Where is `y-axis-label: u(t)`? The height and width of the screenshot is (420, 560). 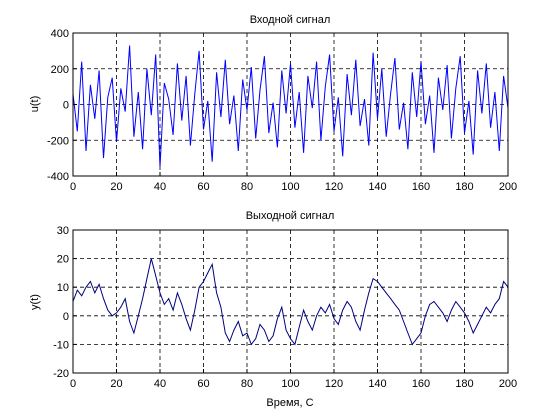 y-axis-label: u(t) is located at coordinates (35, 104).